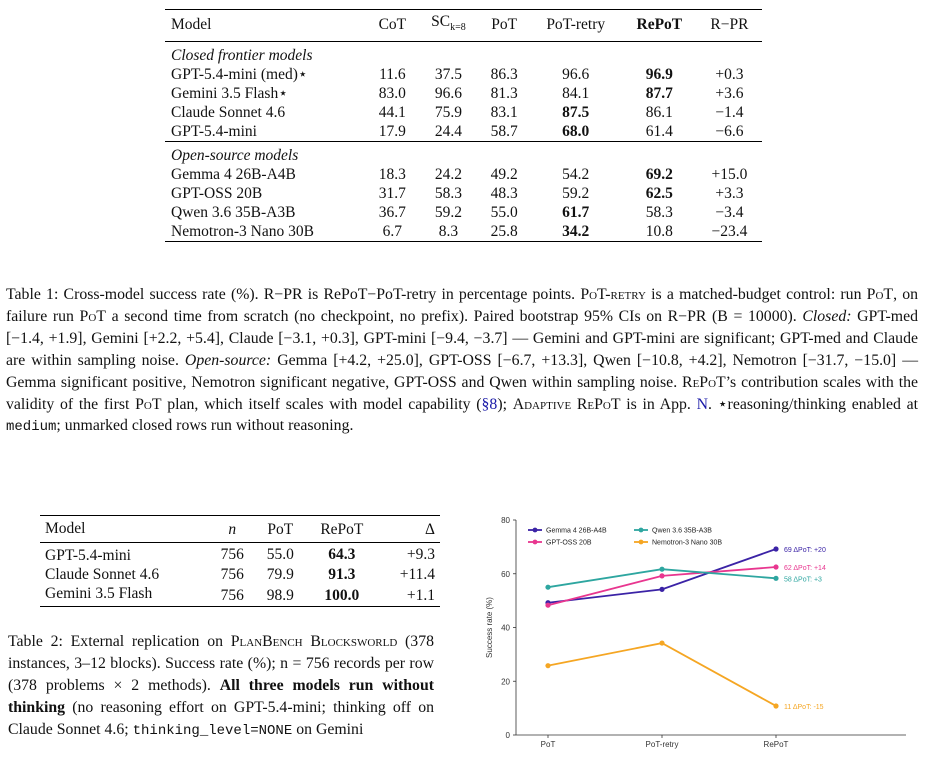 The image size is (925, 769). Describe the element at coordinates (659, 113) in the screenshot. I see `cell-repot: 86.1` at that location.